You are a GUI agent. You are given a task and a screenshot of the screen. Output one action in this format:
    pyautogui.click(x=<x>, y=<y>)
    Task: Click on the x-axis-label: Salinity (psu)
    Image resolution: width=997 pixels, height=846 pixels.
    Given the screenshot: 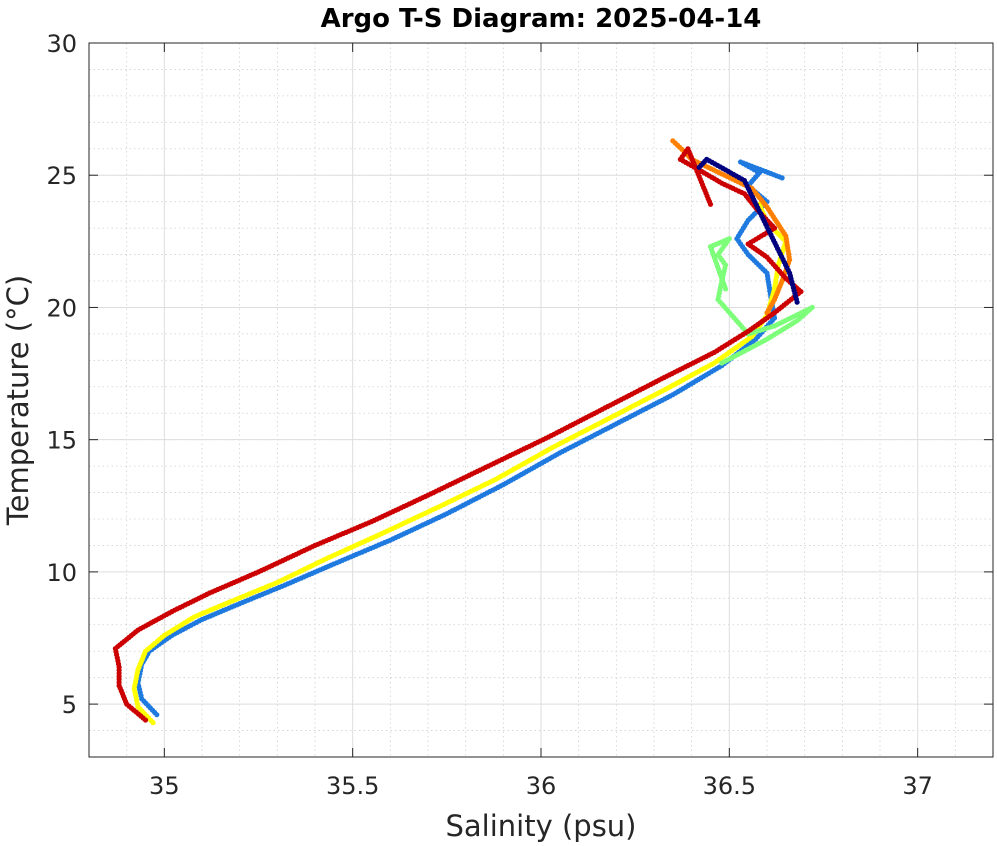 What is the action you would take?
    pyautogui.click(x=540, y=826)
    